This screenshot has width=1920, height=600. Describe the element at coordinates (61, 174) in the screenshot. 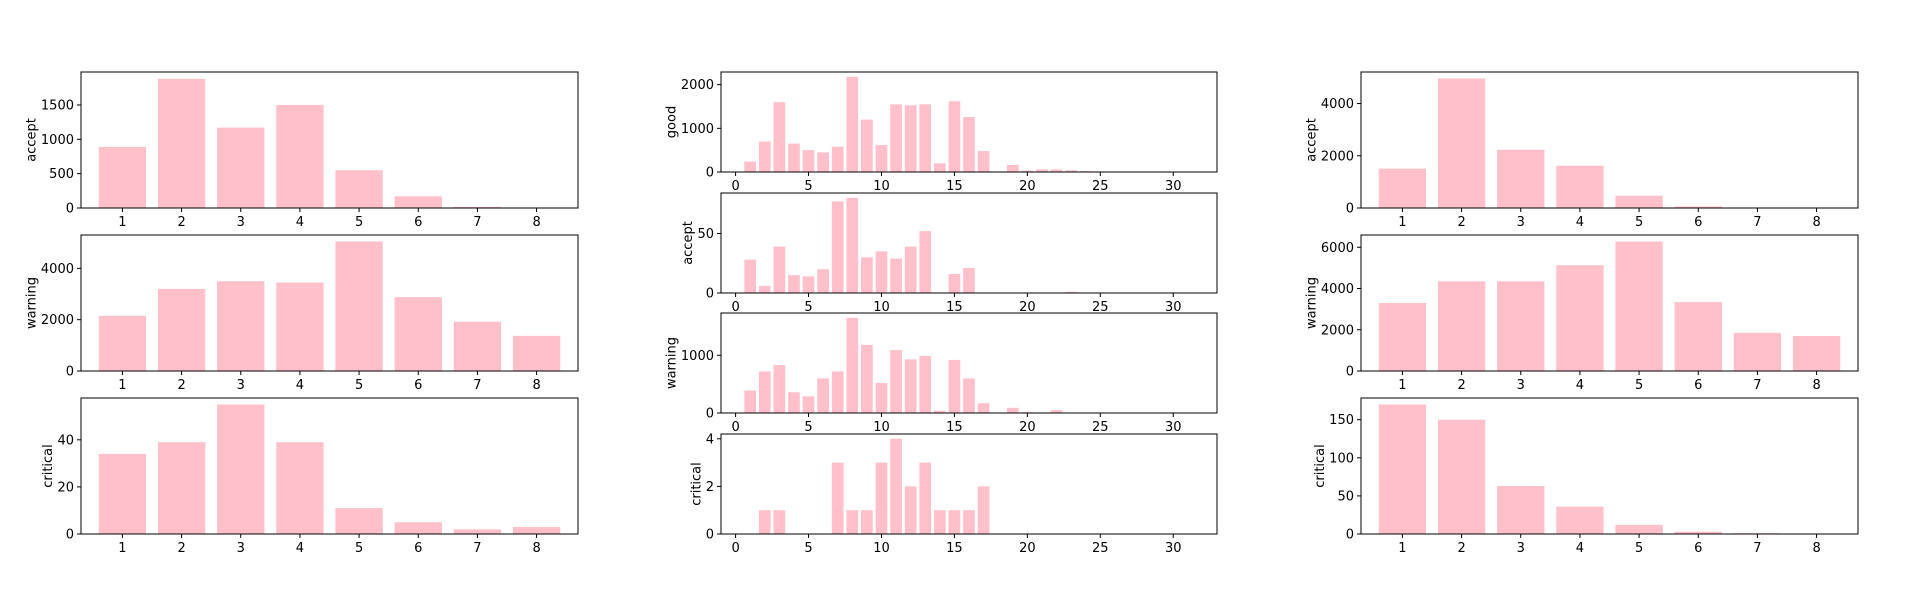

I see `y-tick-label: 500` at that location.